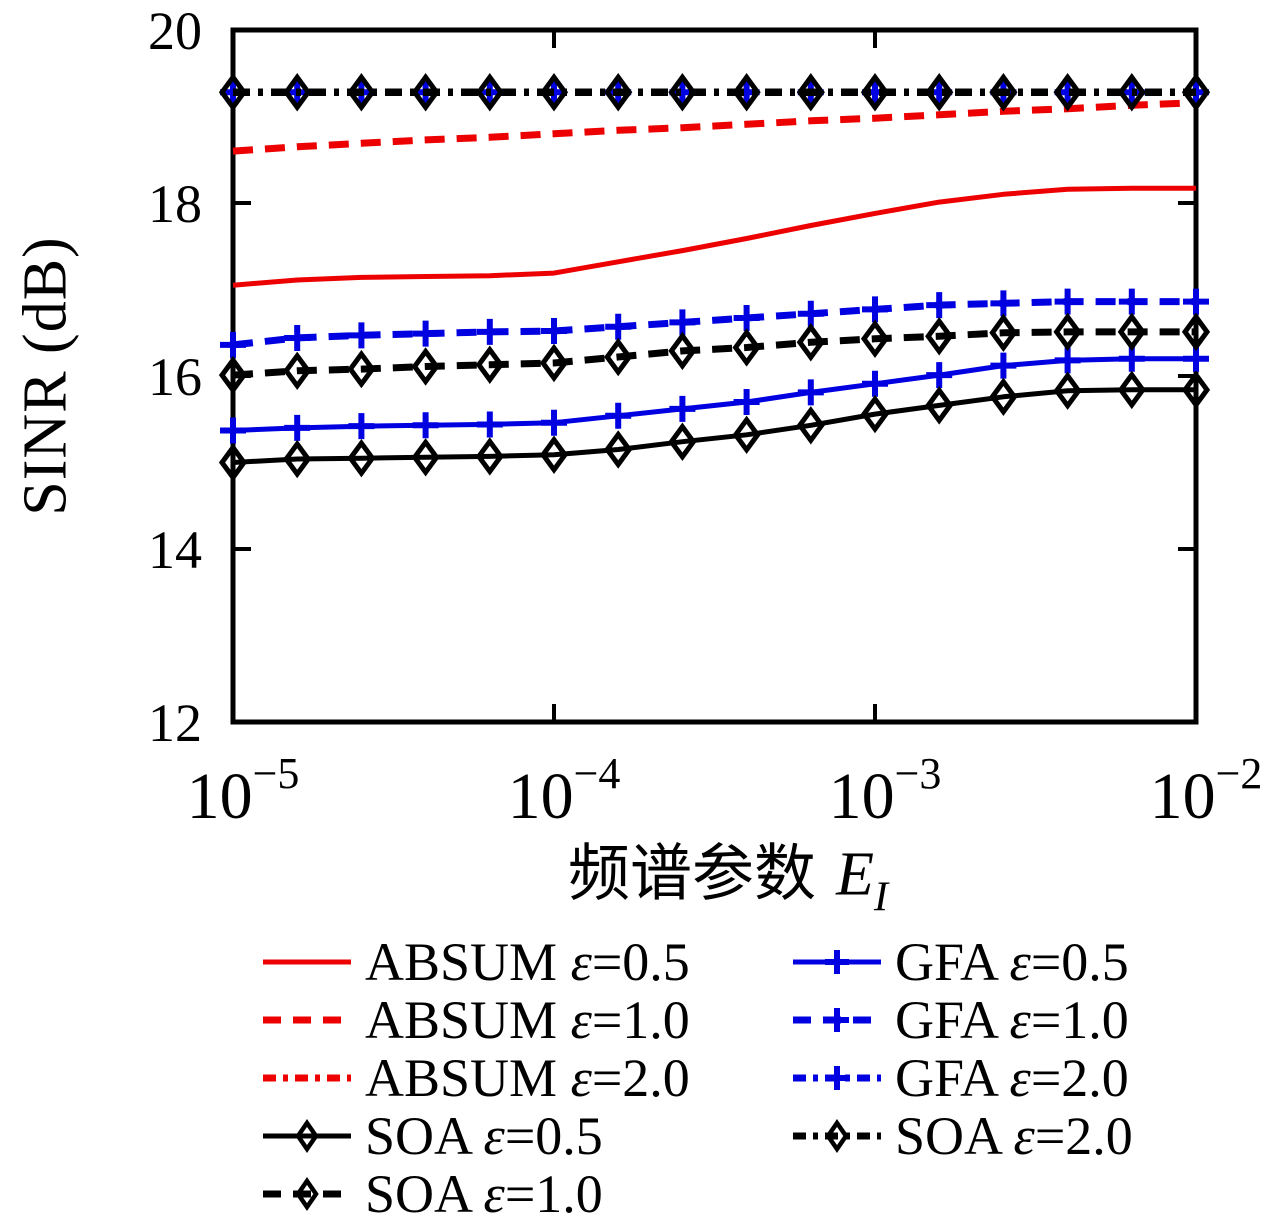 The width and height of the screenshot is (1280, 1232). I want to click on legend-label: SOA ε=1.0, so click(484, 1194).